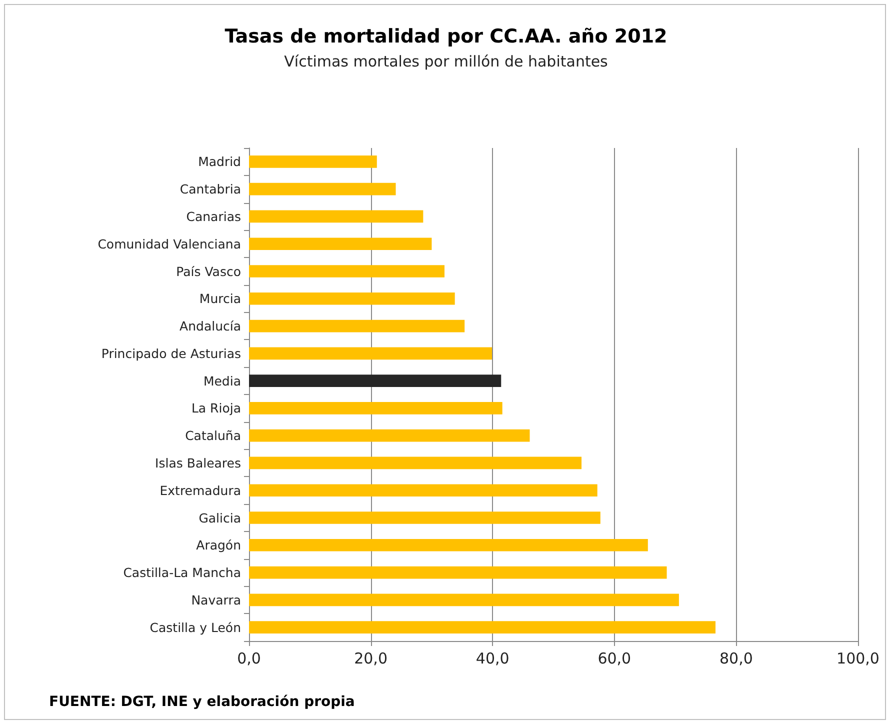  Describe the element at coordinates (222, 380) in the screenshot. I see `y-tick-label: Media` at that location.